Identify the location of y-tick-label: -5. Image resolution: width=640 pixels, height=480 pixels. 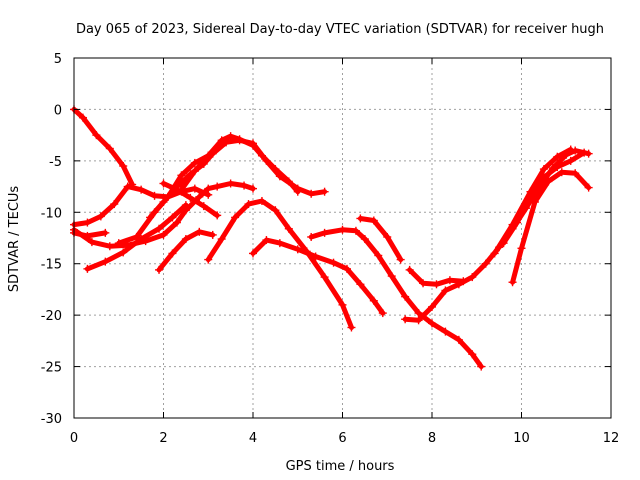
(55, 162).